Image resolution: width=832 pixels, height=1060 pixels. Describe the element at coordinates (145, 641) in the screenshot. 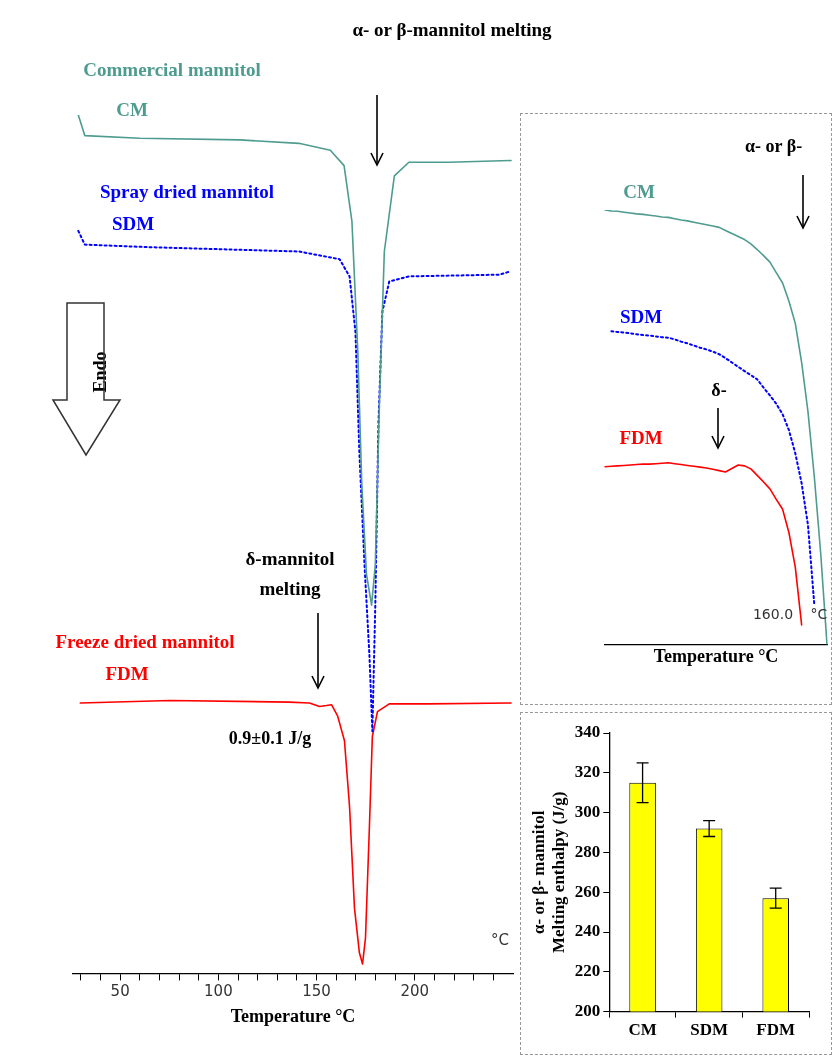

I see `annotation: Freeze dried mannitol` at that location.